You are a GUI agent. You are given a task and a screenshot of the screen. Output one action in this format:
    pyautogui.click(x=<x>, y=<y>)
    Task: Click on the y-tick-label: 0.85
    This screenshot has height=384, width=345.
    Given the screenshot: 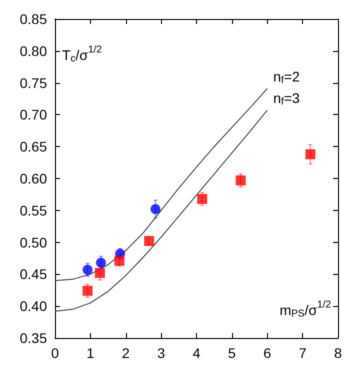 What is the action you would take?
    pyautogui.click(x=34, y=19)
    